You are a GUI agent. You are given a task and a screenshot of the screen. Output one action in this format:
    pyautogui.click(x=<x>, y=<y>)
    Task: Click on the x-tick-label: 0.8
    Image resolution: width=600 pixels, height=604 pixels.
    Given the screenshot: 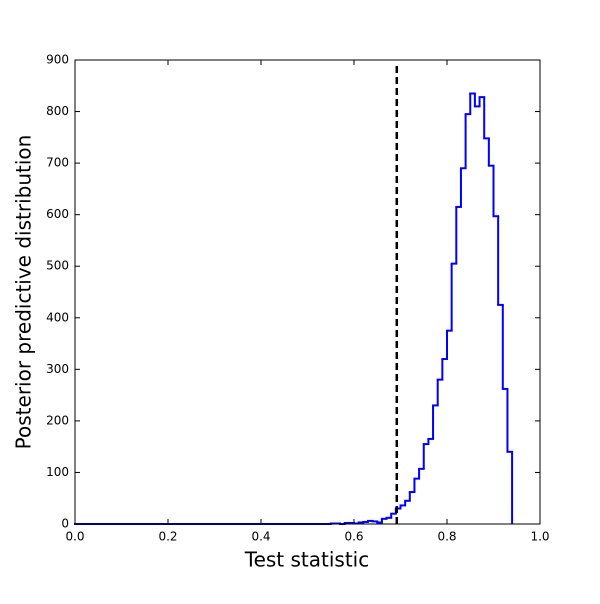 What is the action you would take?
    pyautogui.click(x=446, y=537)
    